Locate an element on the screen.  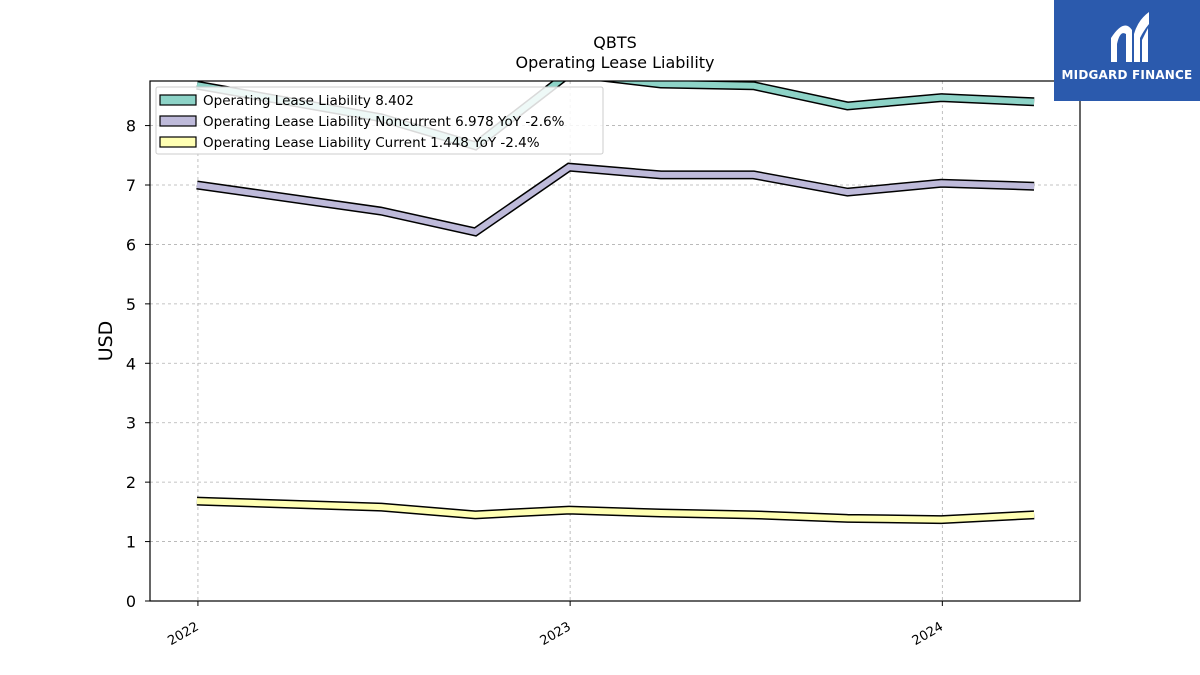
logo-text: MIDGARD FINANCE is located at coordinates (1127, 75).